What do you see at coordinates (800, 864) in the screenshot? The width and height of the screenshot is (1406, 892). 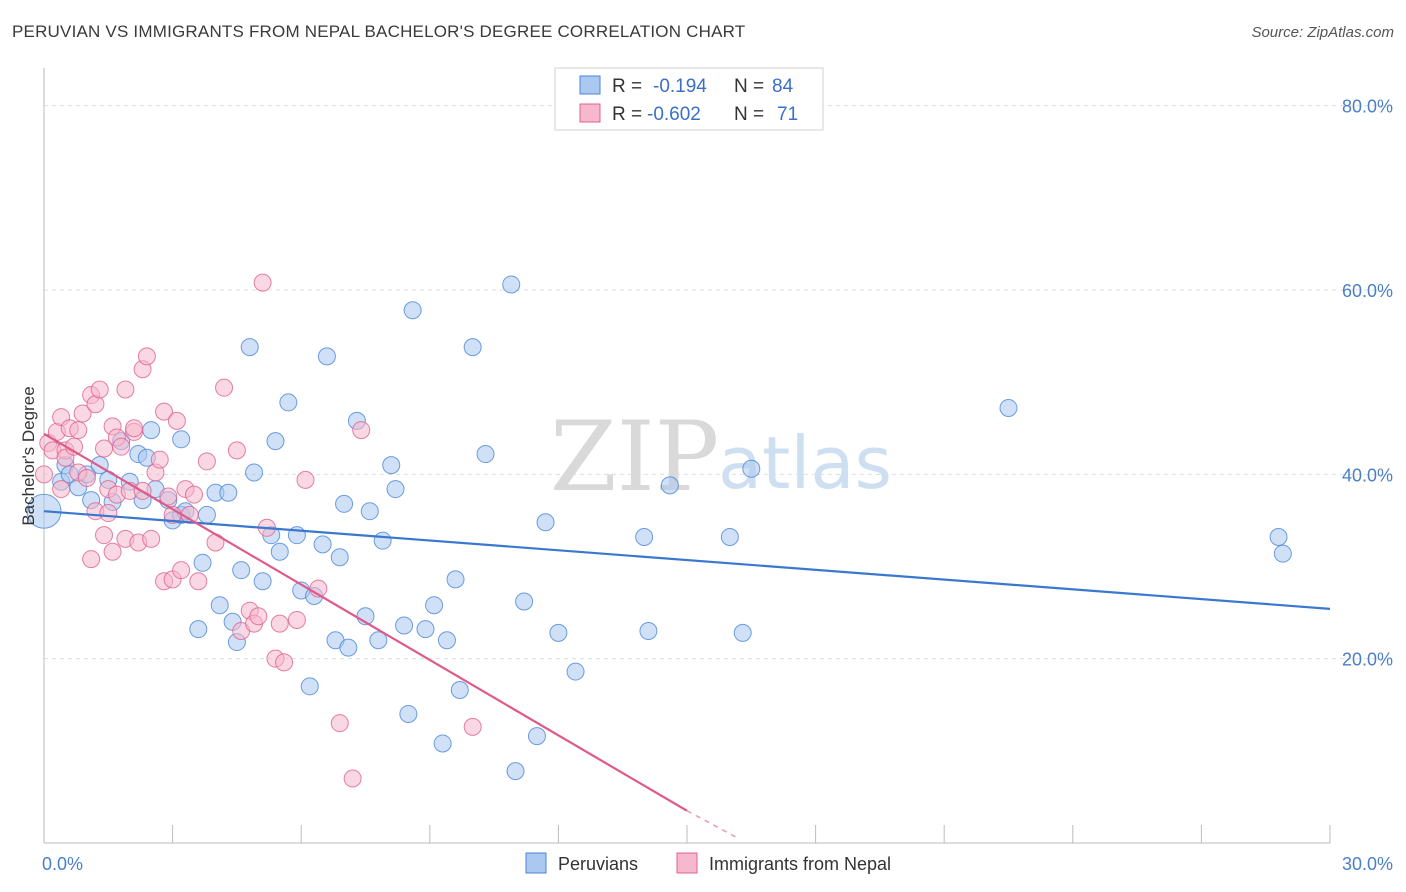 I see `series-legend-label-nepal: Immigrants from Nepal` at bounding box center [800, 864].